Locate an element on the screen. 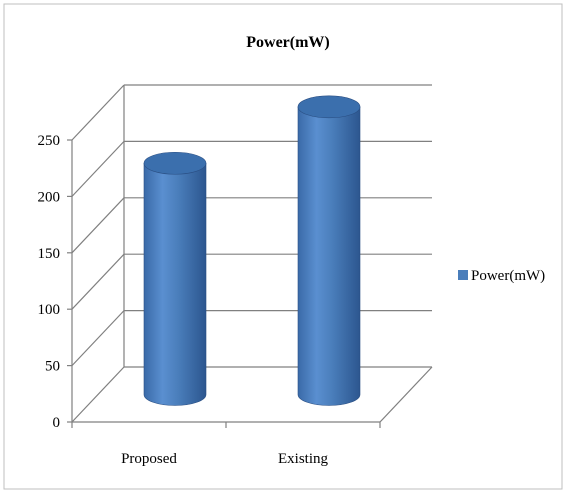 Image resolution: width=566 pixels, height=493 pixels. y-tick-label: 150 is located at coordinates (49, 254).